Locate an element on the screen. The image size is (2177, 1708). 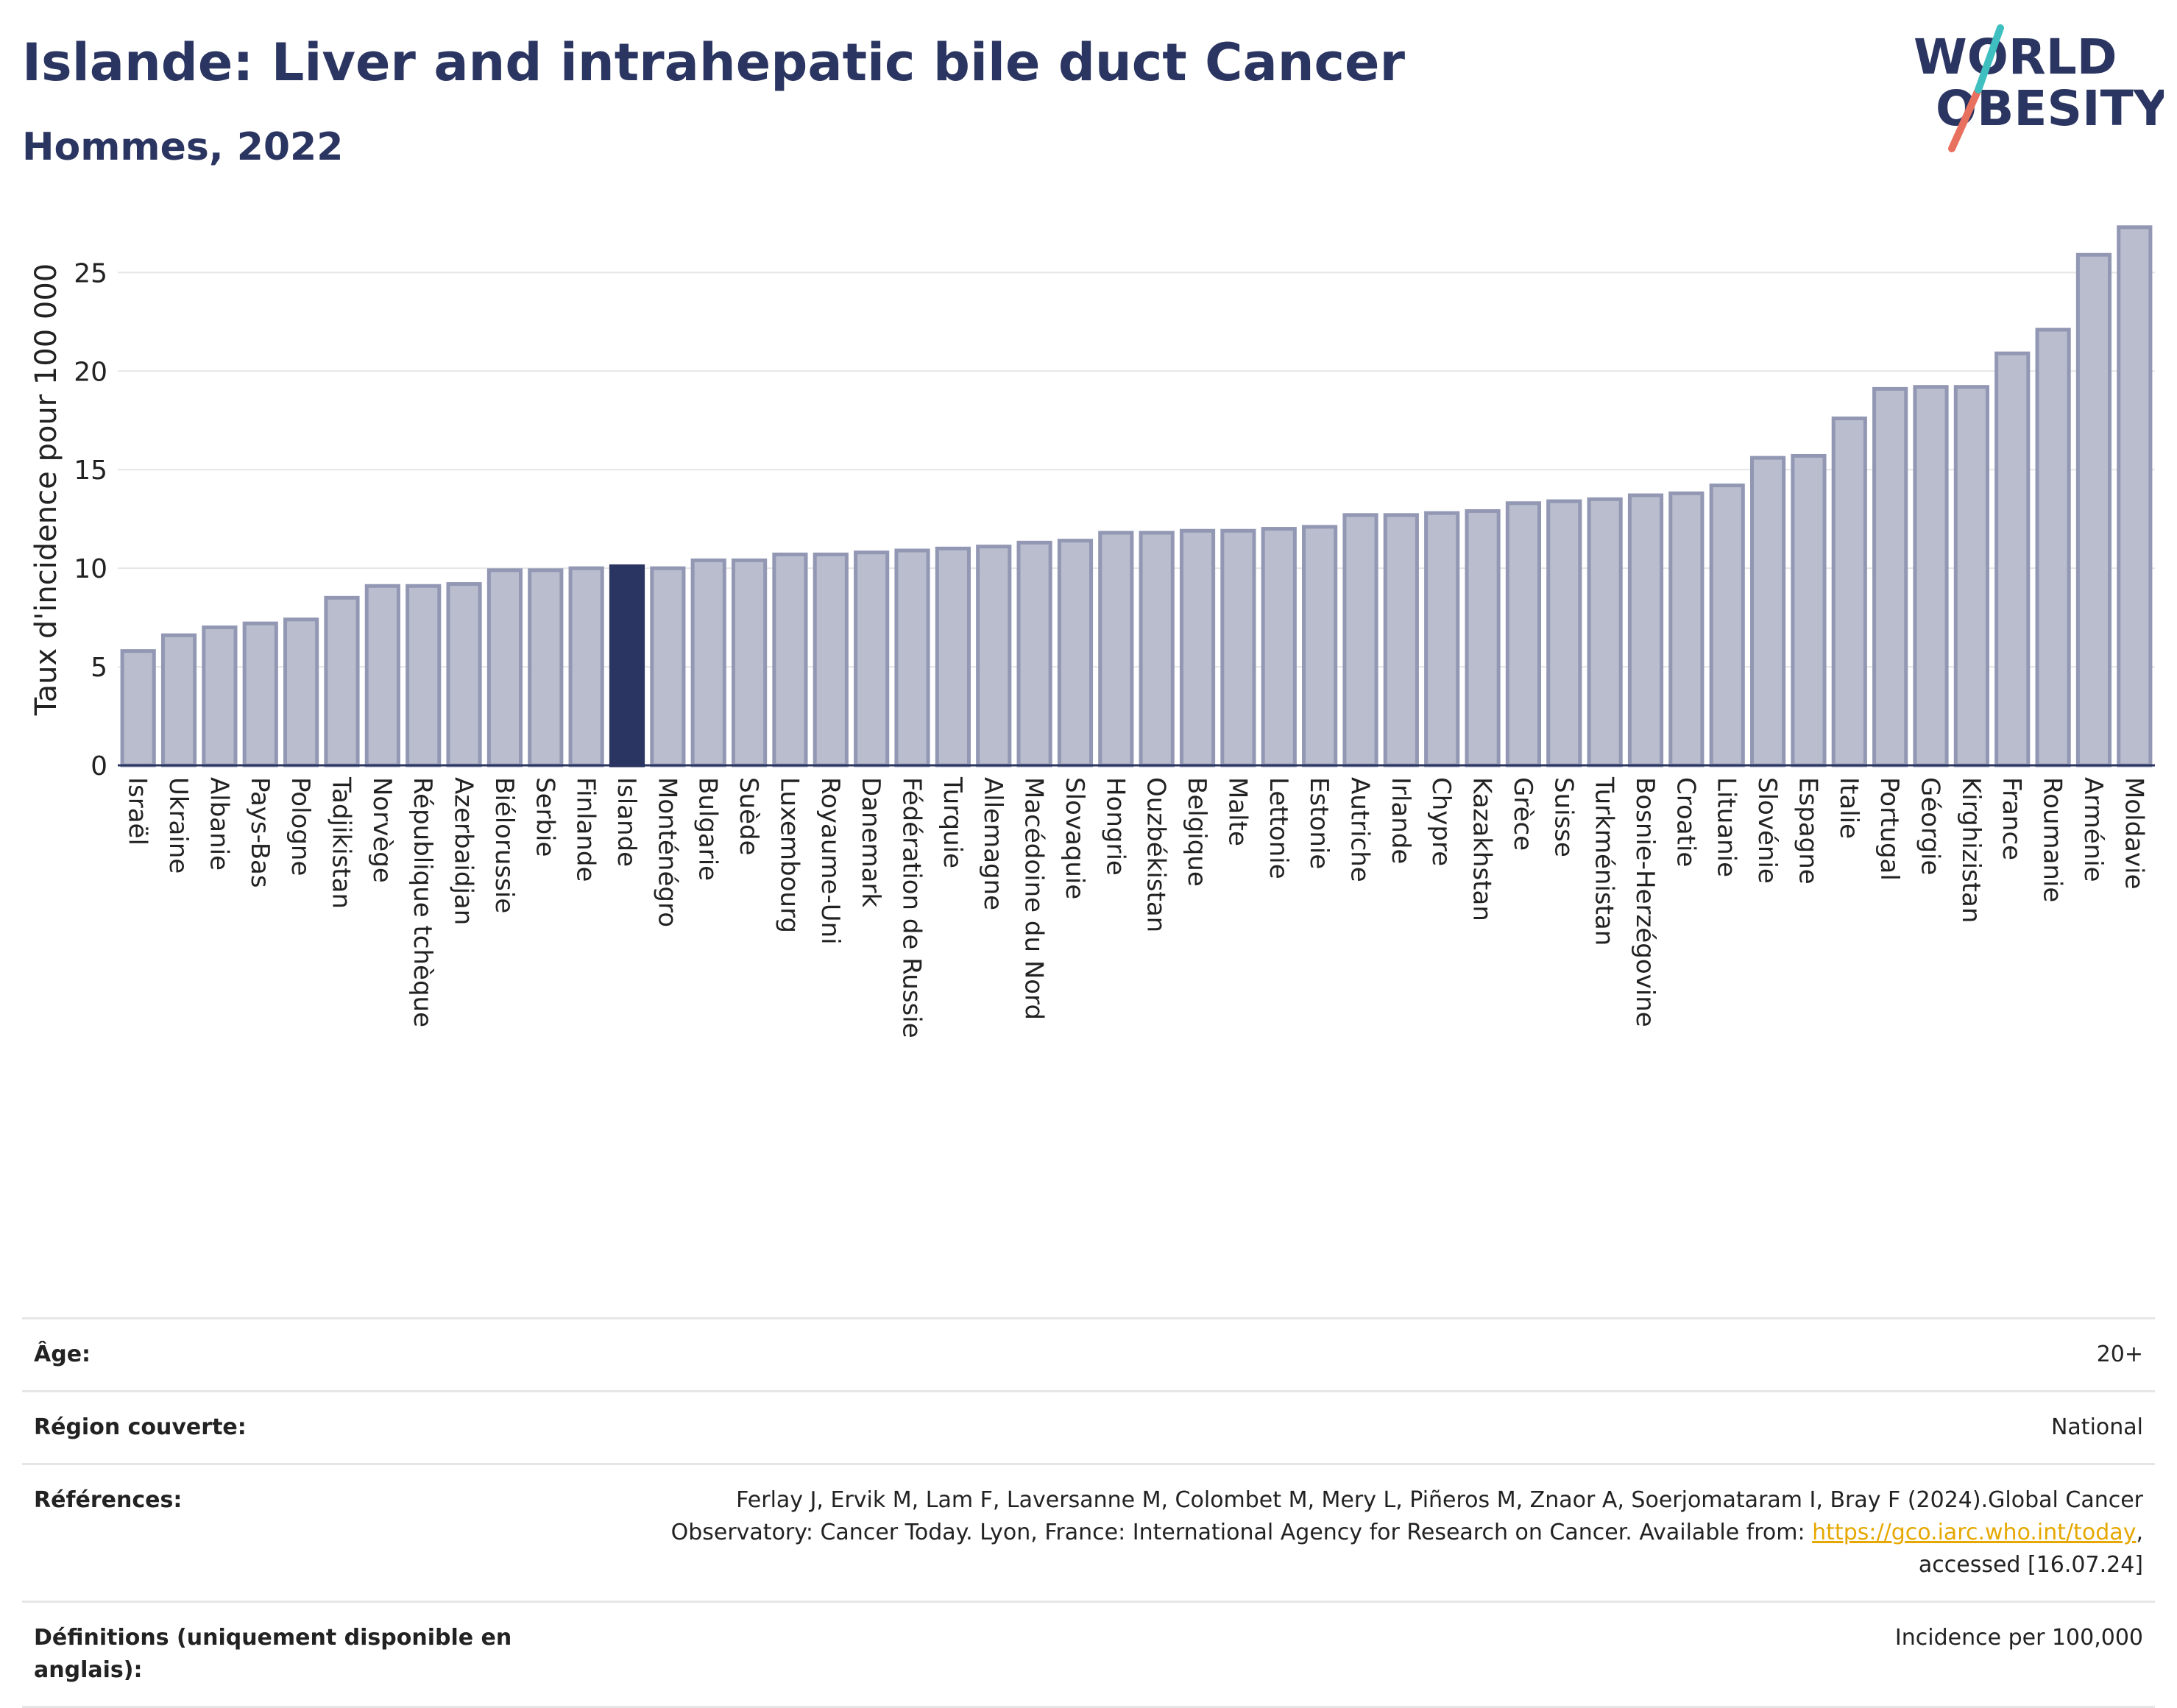
x-tick-label: Slovénie is located at coordinates (1767, 830).